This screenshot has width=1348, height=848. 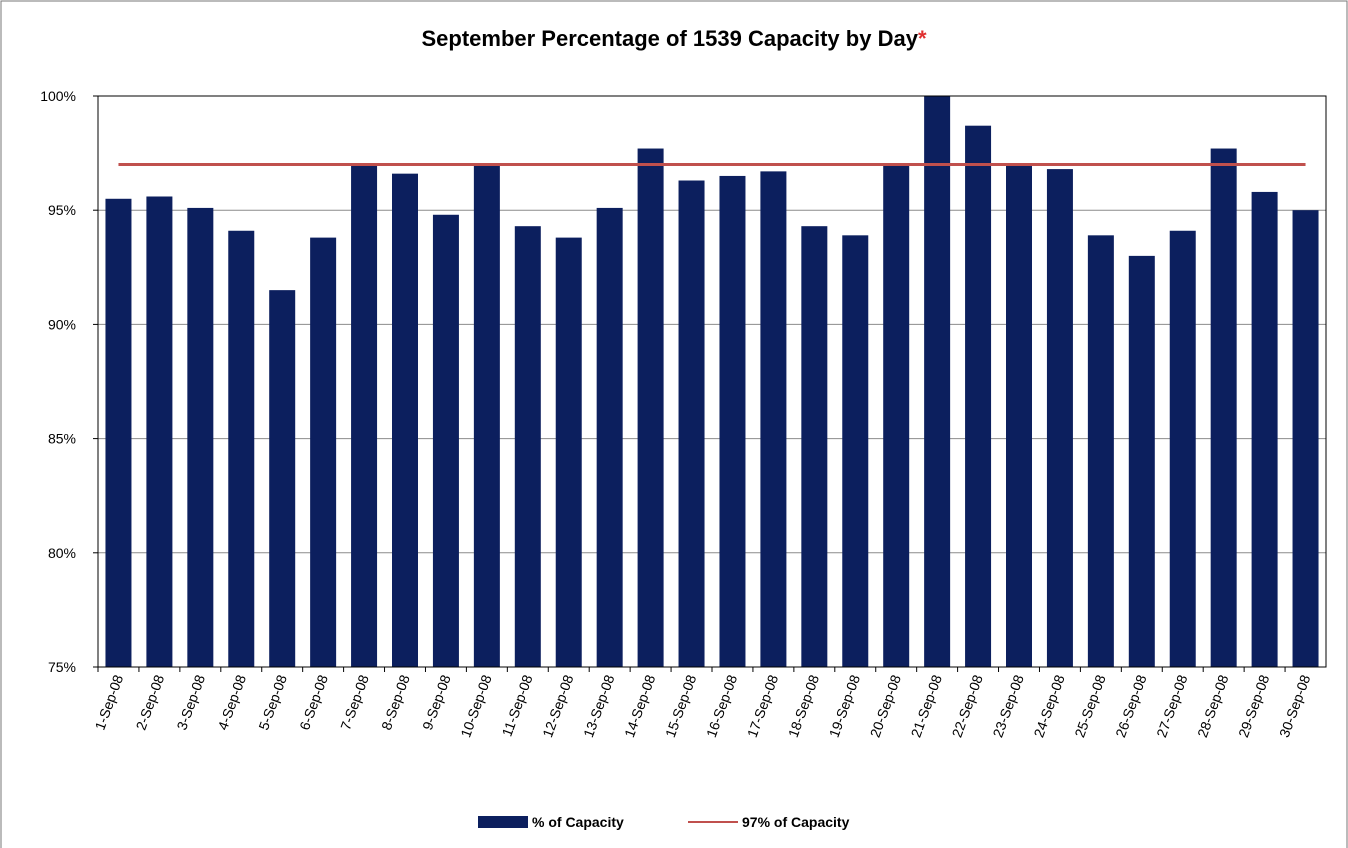 What do you see at coordinates (796, 822) in the screenshot?
I see `legend-label: 97% of Capacity` at bounding box center [796, 822].